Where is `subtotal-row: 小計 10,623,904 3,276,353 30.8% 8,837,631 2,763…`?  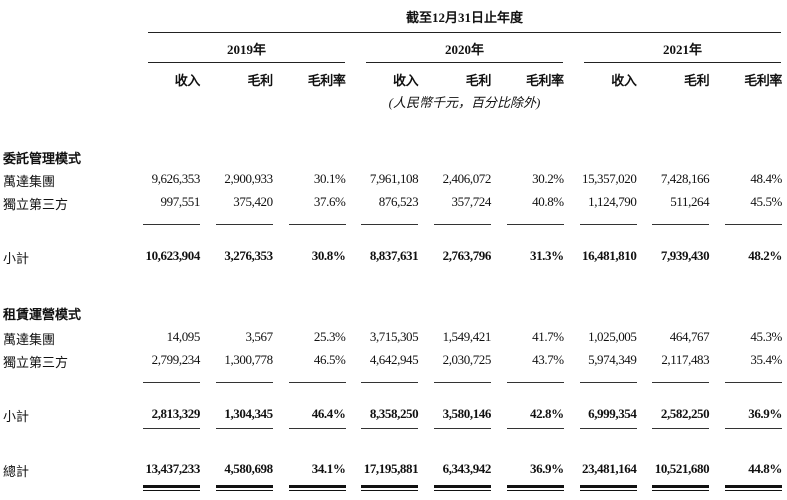
subtotal-row: 小計 10,623,904 3,276,353 30.8% 8,837,631 2,763… is located at coordinates (393, 257).